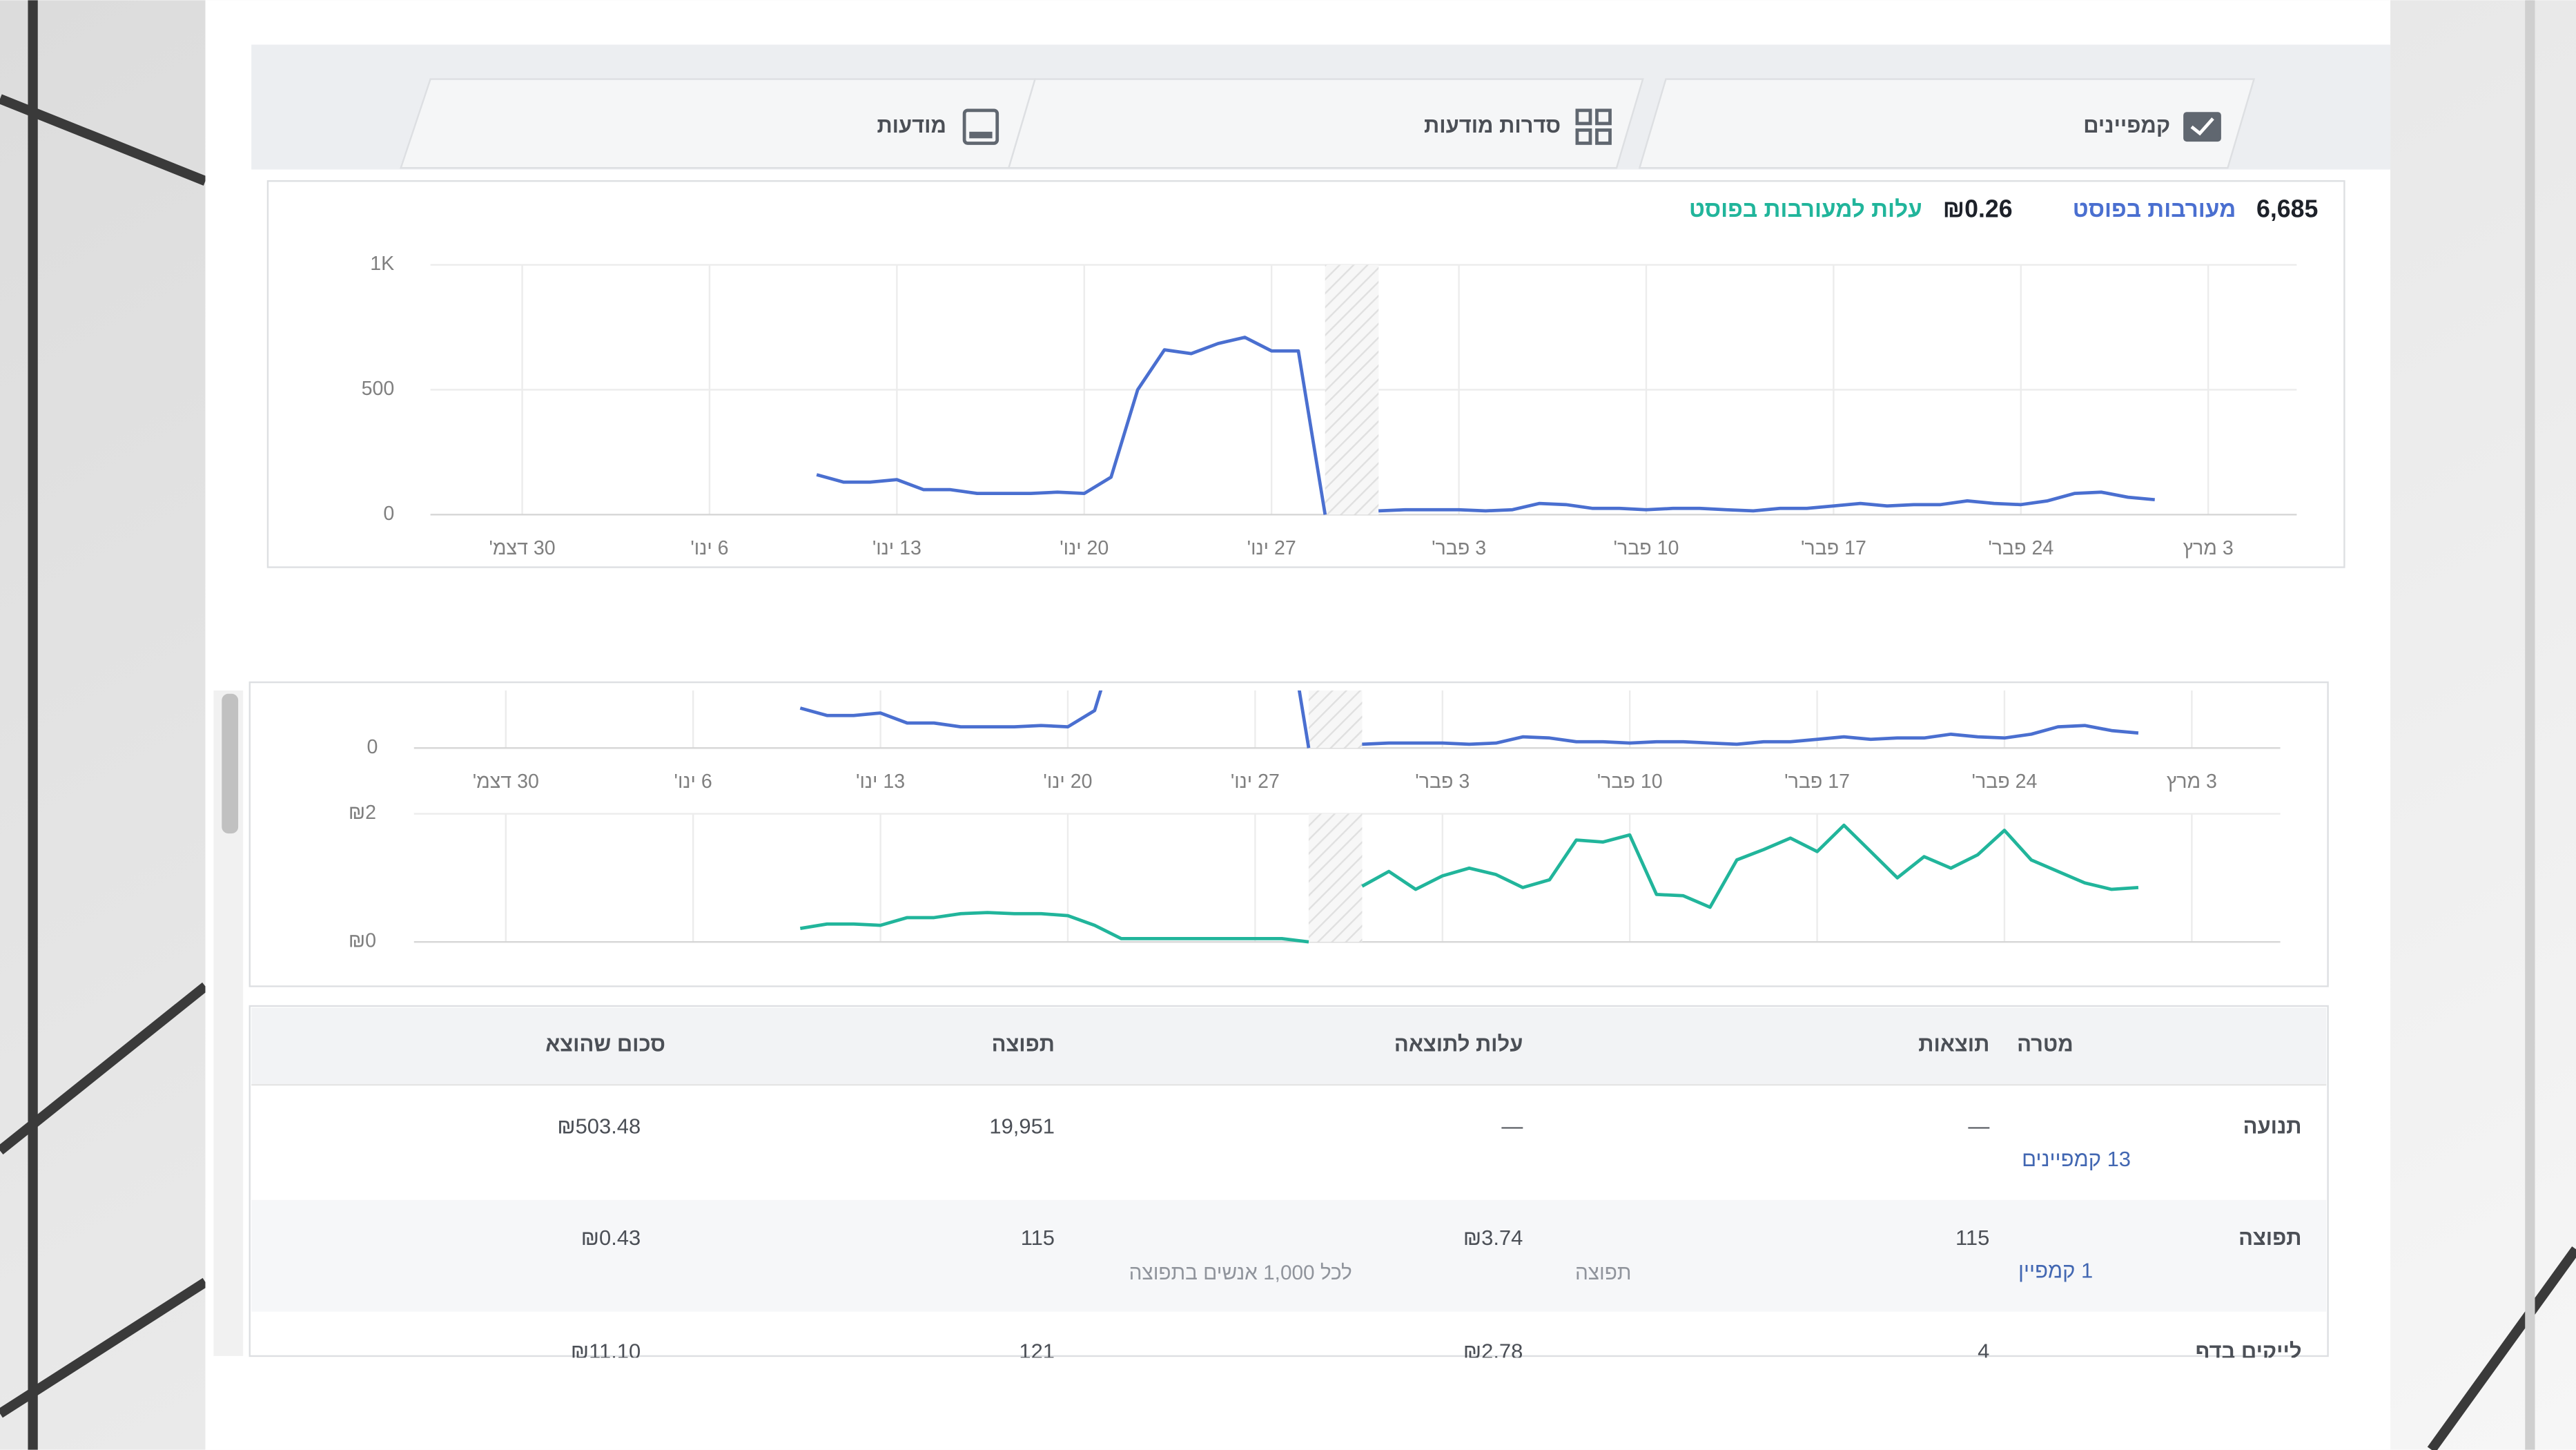  What do you see at coordinates (2076, 1159) in the screenshot?
I see `campaign-link: 13 קמפיינים` at bounding box center [2076, 1159].